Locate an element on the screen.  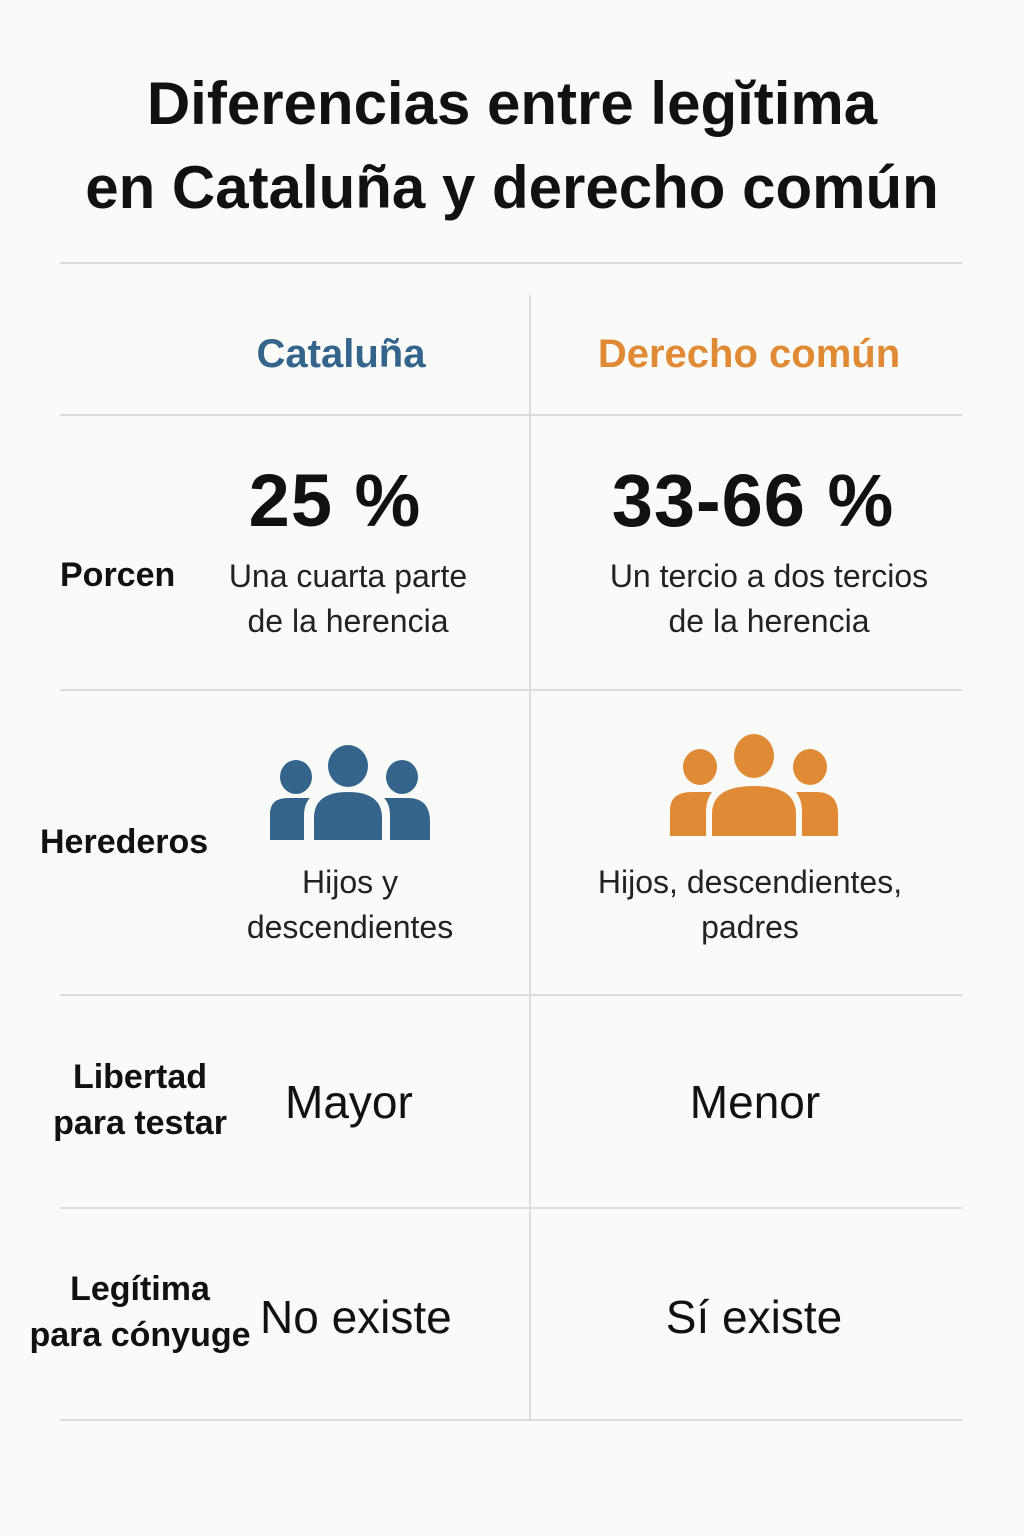
column-divider is located at coordinates (530, 857).